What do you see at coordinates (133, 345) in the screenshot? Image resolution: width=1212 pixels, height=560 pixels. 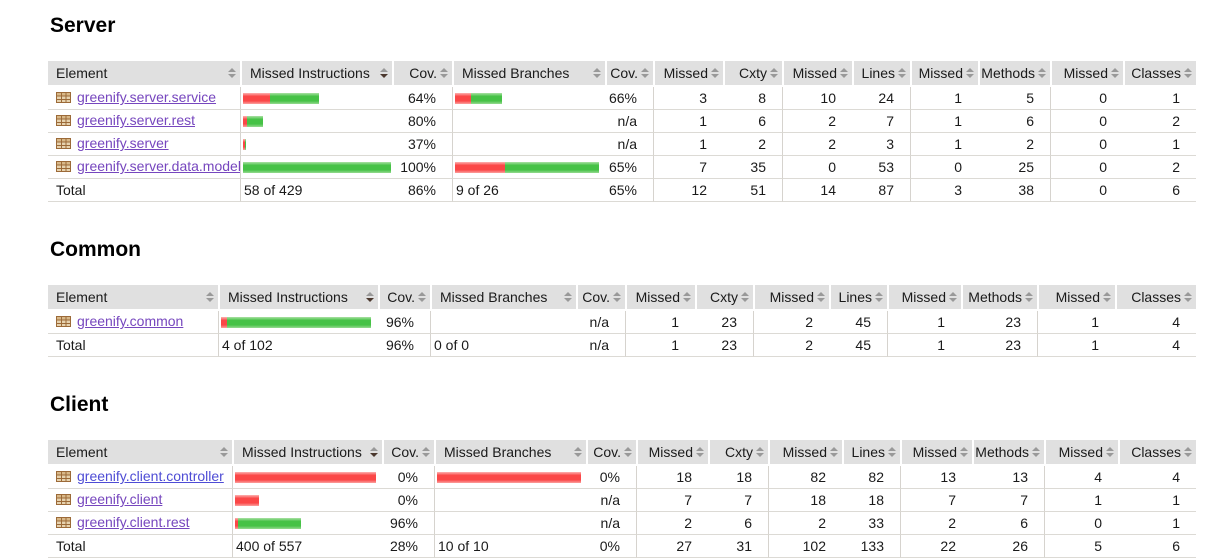 I see `cell-total-label: Total` at bounding box center [133, 345].